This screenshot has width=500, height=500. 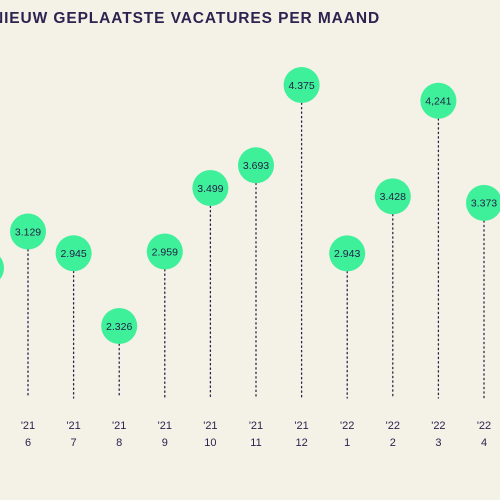 I want to click on value-label: 4.375, so click(x=301, y=86).